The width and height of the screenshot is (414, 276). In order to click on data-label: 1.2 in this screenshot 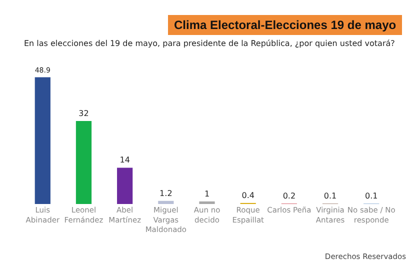, I will do `click(166, 193)`.